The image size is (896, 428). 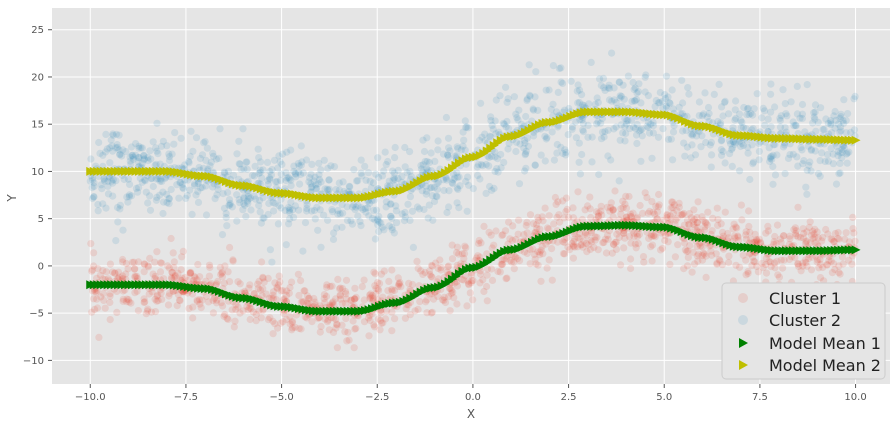 I want to click on y-tick-label: −5, so click(x=36, y=314).